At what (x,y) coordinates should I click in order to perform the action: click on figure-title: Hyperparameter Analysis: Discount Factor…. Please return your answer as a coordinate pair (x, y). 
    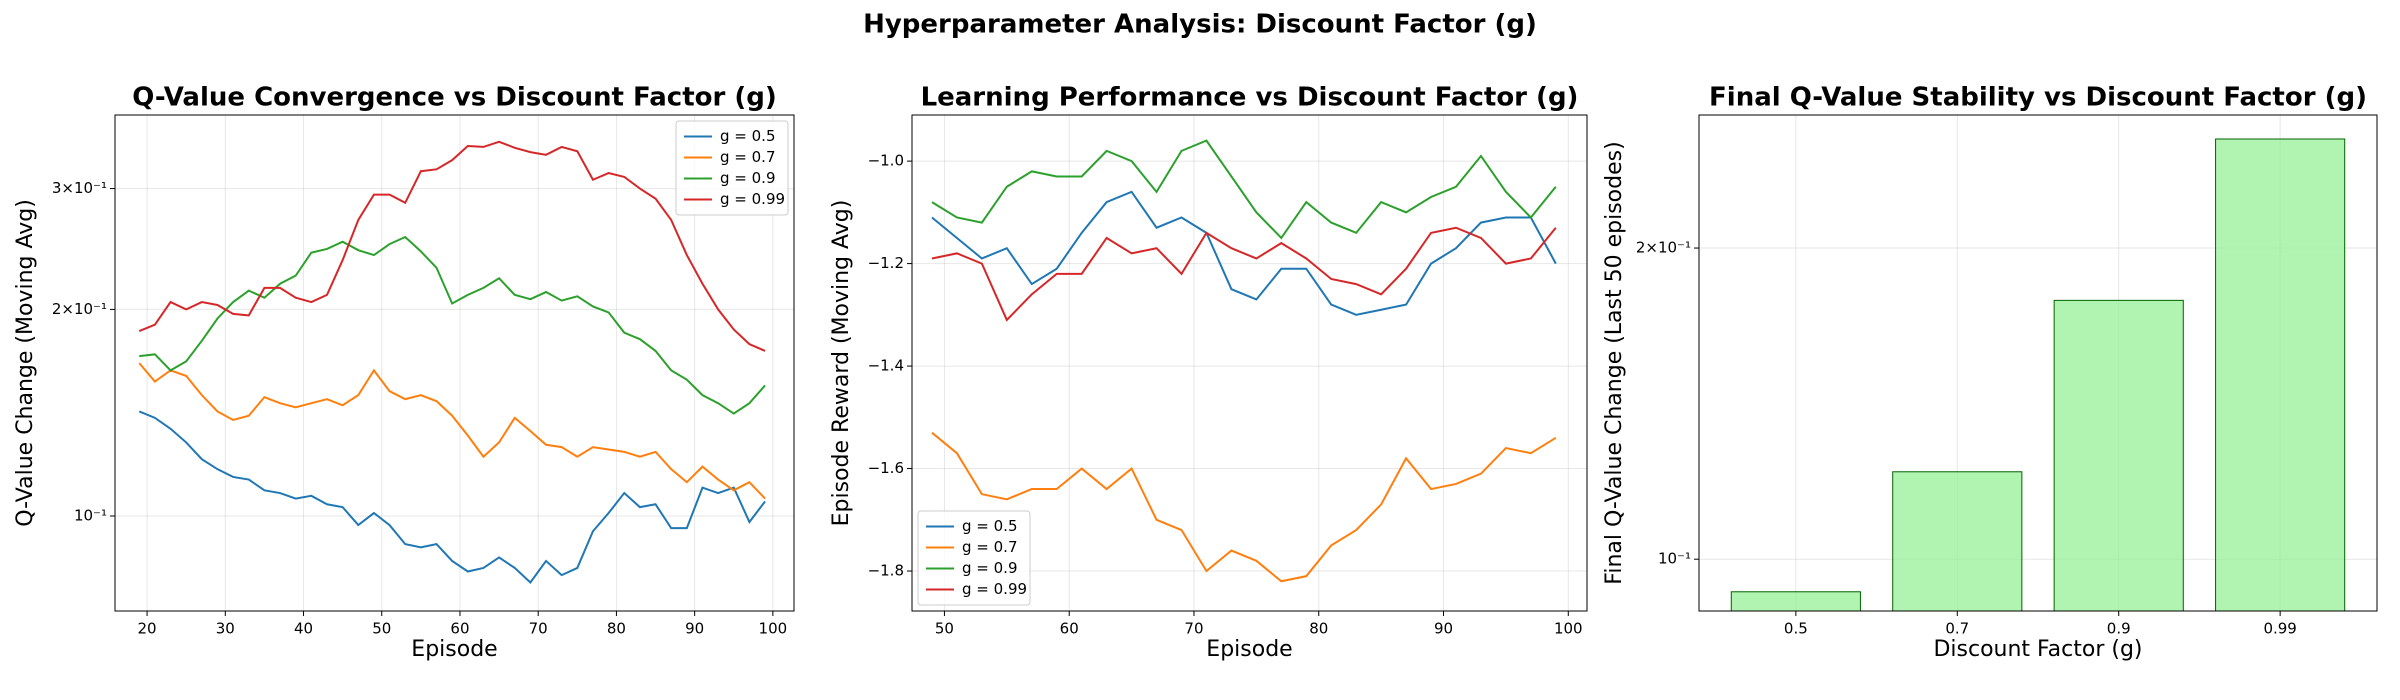
    Looking at the image, I should click on (1200, 25).